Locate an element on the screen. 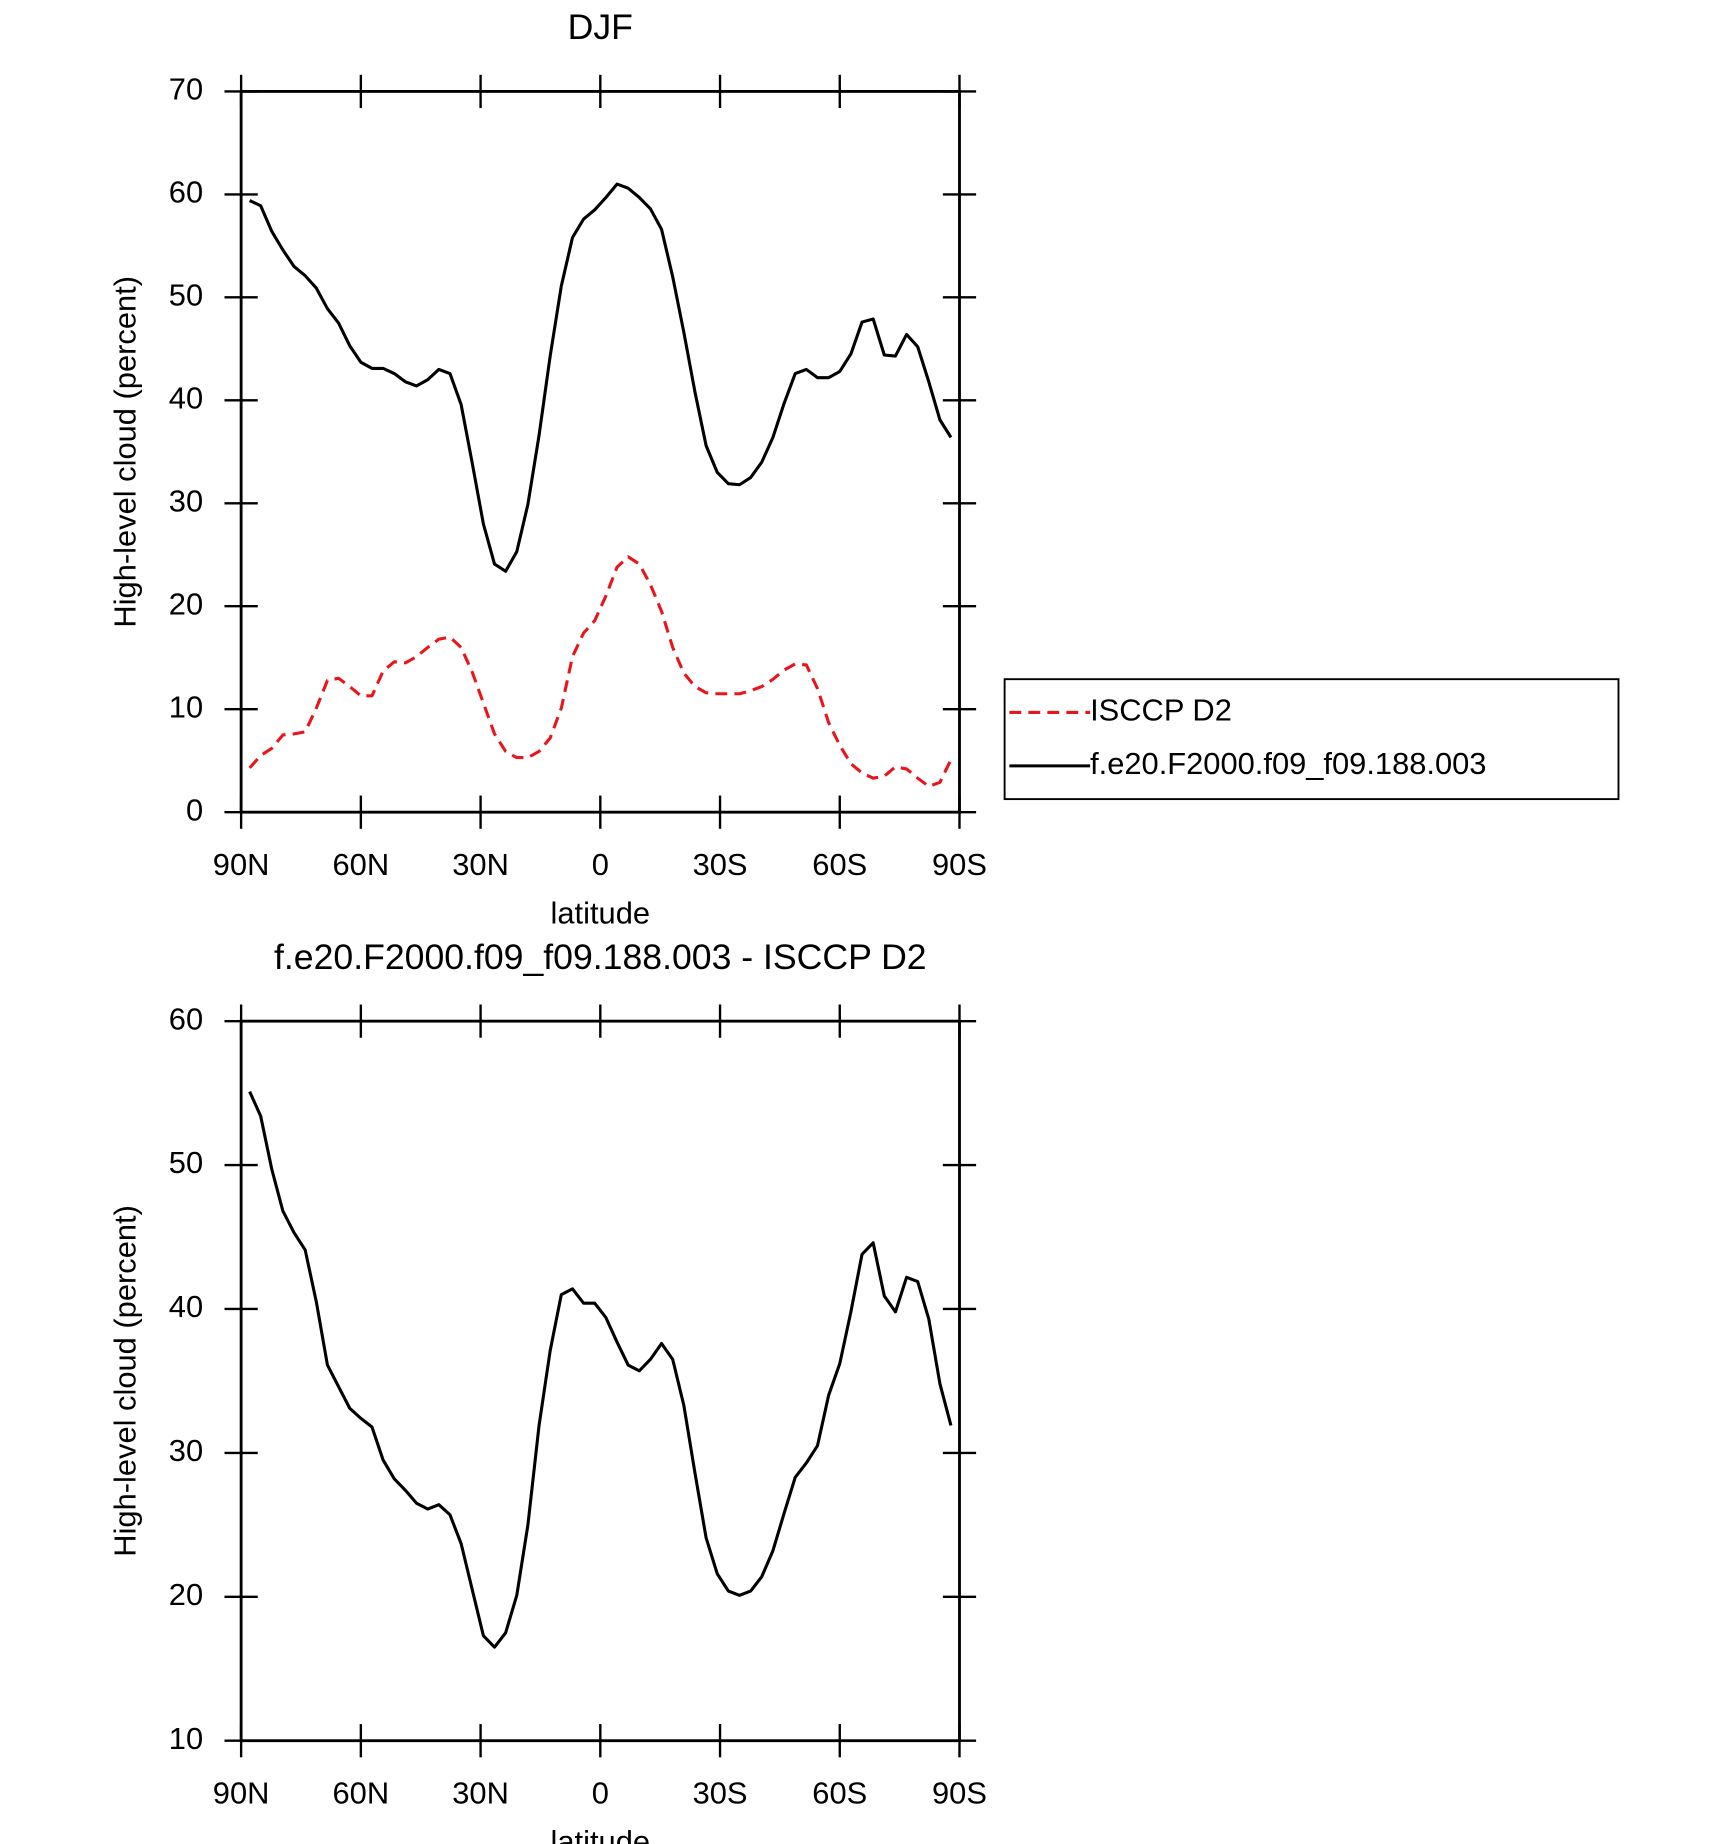 This screenshot has height=1844, width=1710. legend-label: f.e20.F2000.f09_f09.188.003 is located at coordinates (1288, 763).